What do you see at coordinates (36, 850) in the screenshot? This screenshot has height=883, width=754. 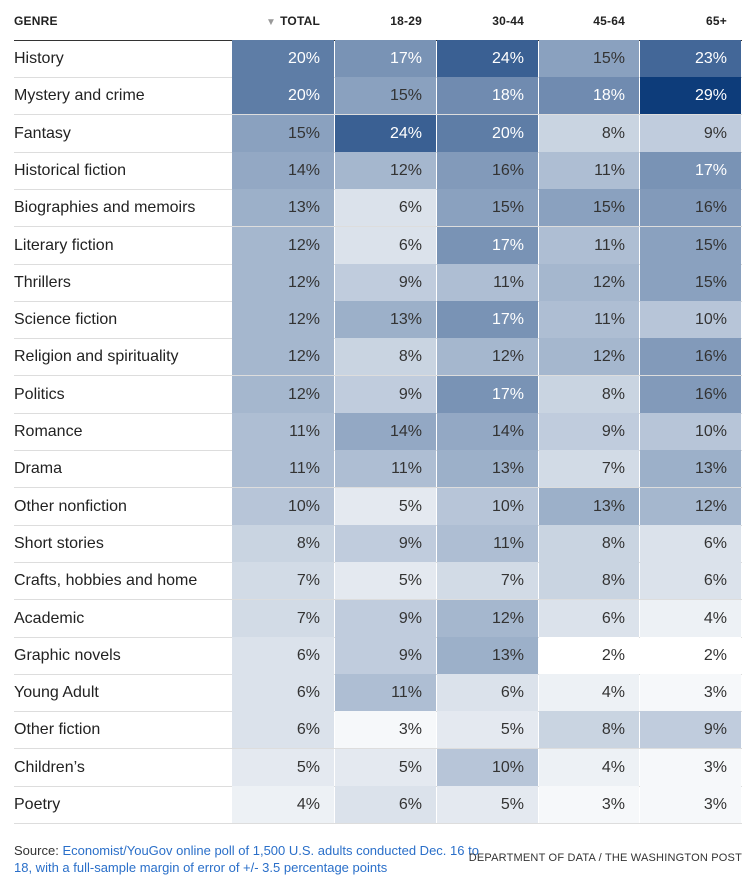 I see `source-label: Source:` at bounding box center [36, 850].